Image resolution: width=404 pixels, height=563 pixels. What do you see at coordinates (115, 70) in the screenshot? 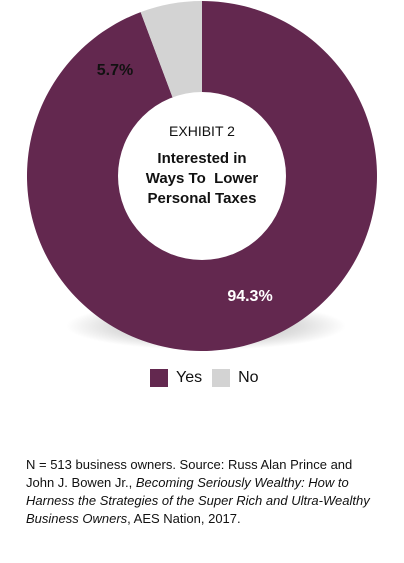
I see `slice-label-no: 5.7%` at bounding box center [115, 70].